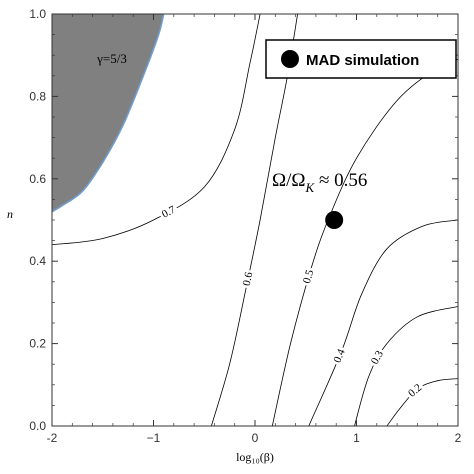  I want to click on x-tick-label: −1, so click(154, 438).